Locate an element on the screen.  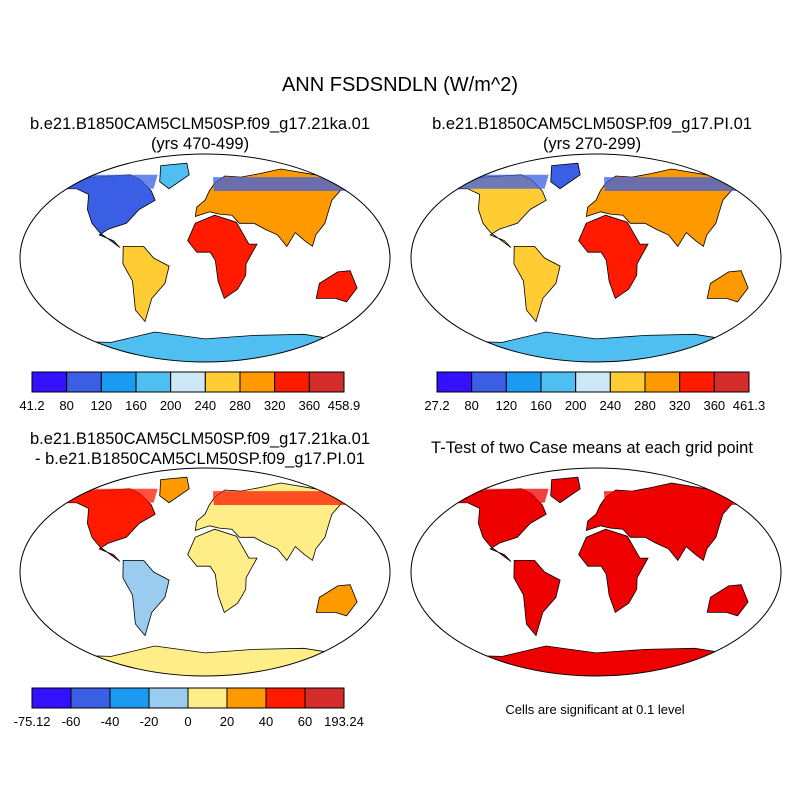
colorbar-case1-tick-label: 120 is located at coordinates (101, 405).